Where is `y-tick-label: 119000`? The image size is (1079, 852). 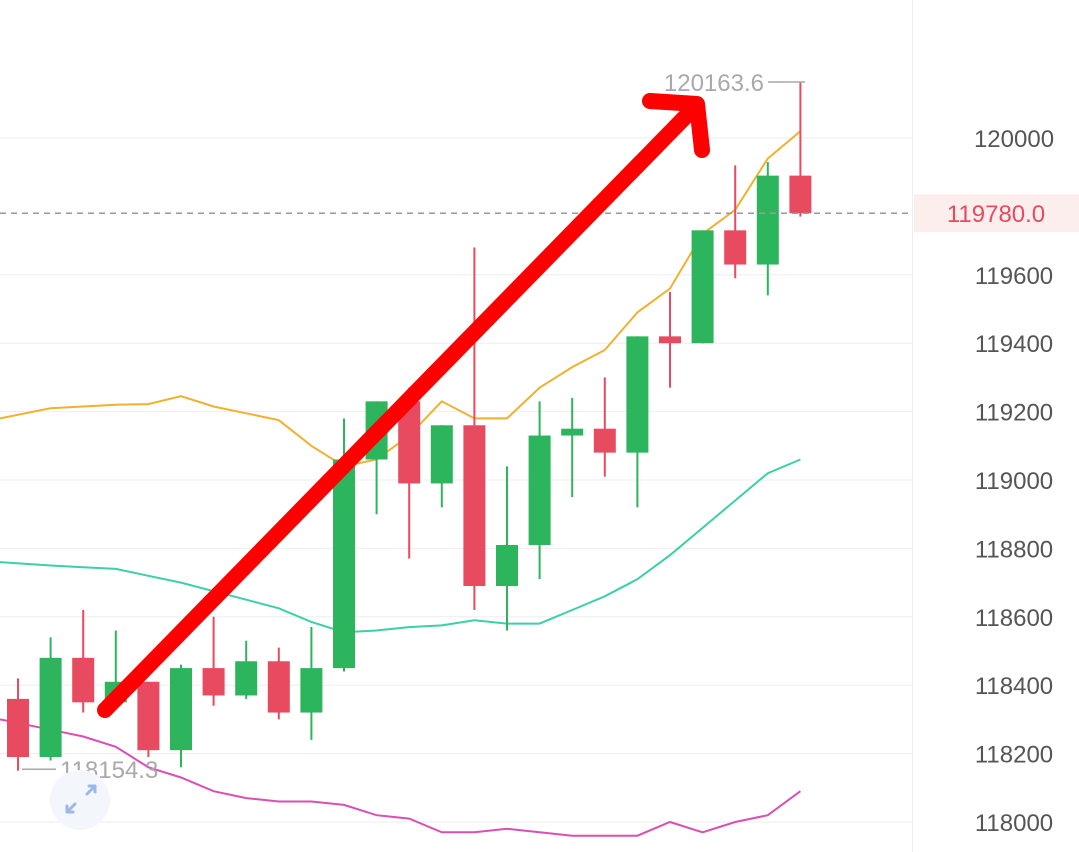
y-tick-label: 119000 is located at coordinates (1014, 481).